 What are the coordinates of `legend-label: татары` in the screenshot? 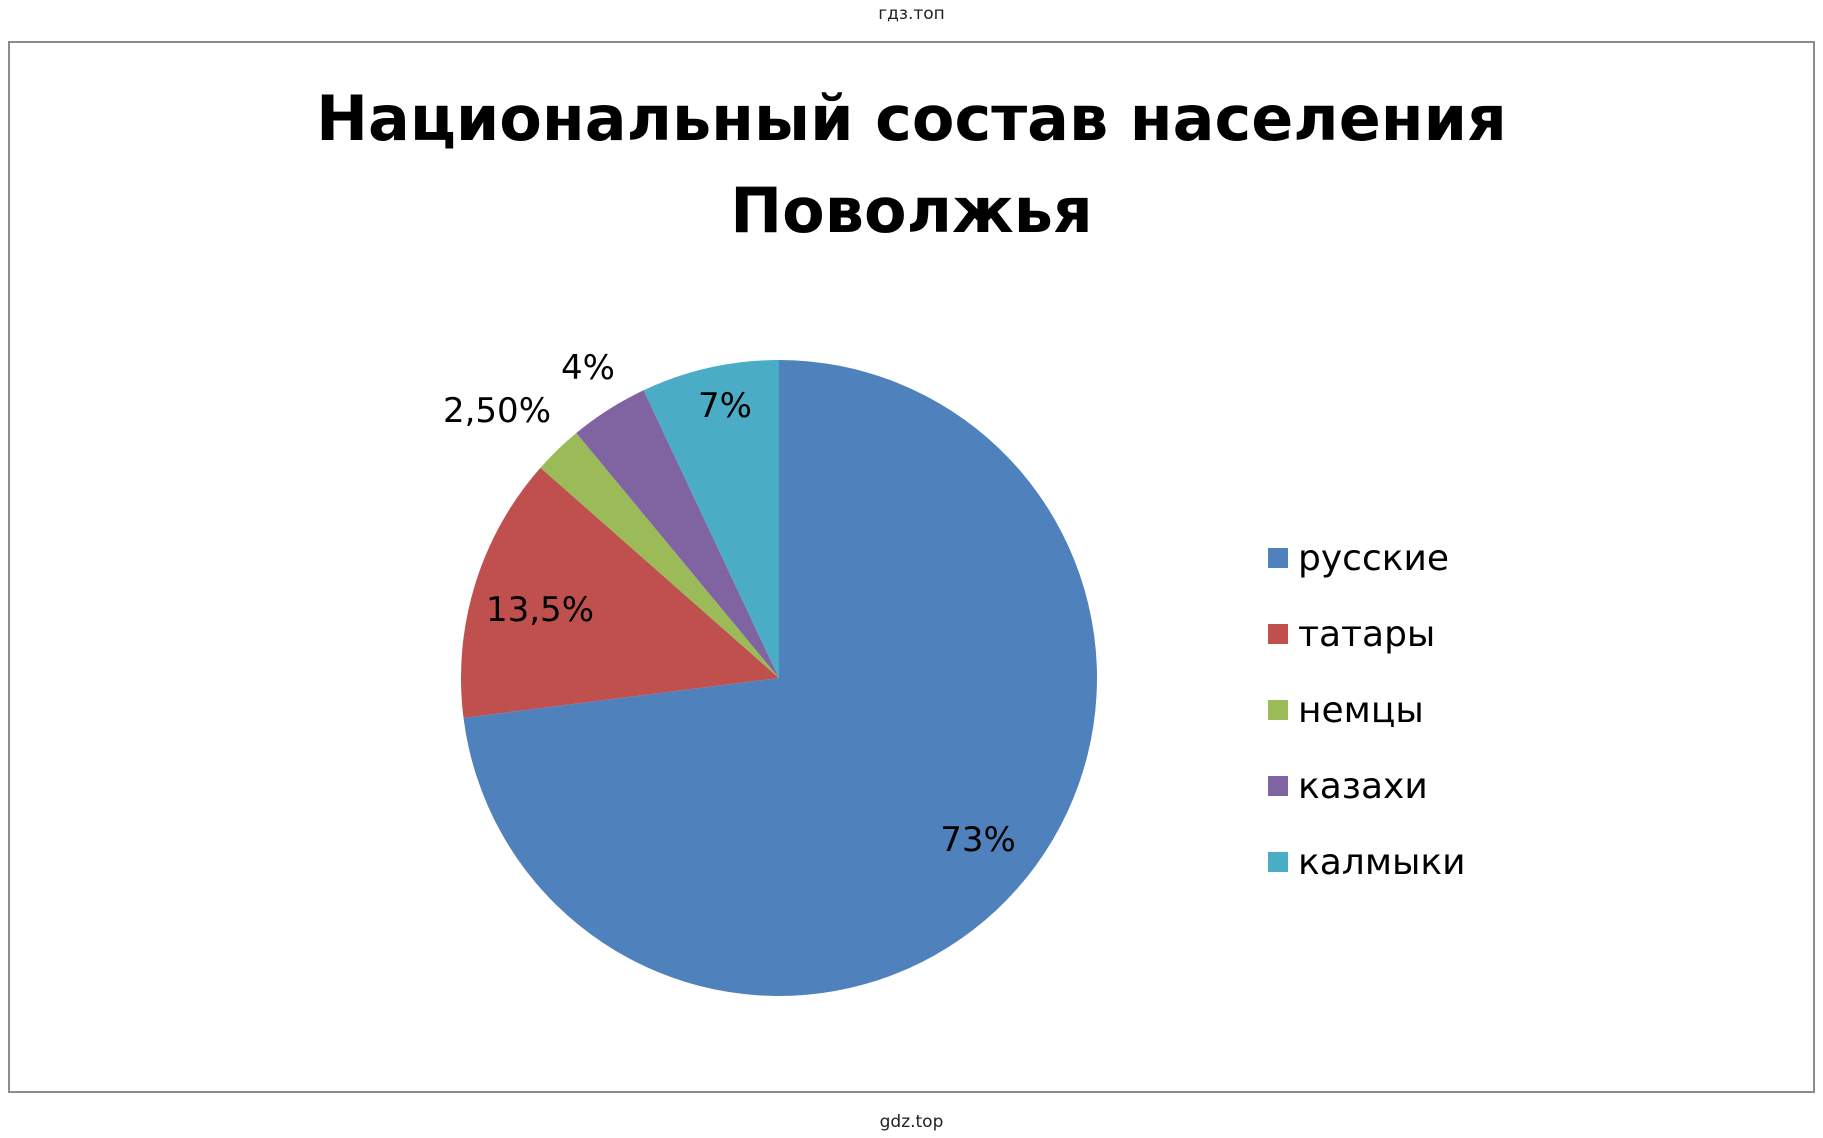 It's located at (1367, 634).